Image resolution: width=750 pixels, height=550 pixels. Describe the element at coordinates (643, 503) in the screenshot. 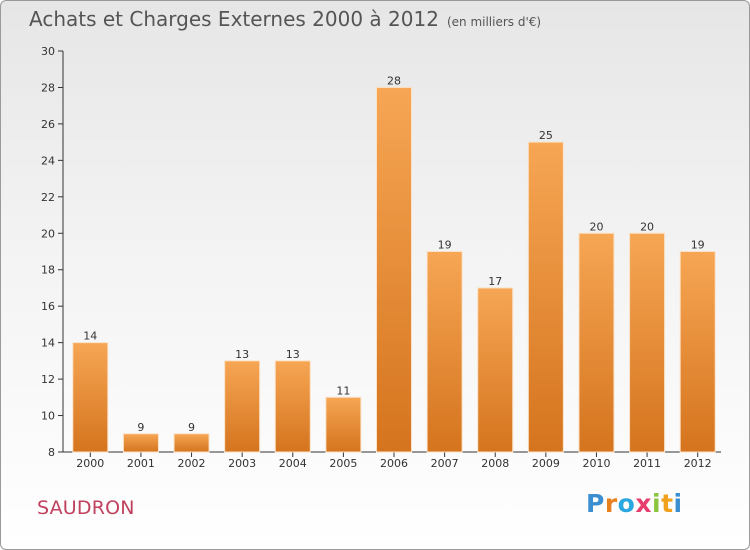

I see `logo-letter: x` at that location.